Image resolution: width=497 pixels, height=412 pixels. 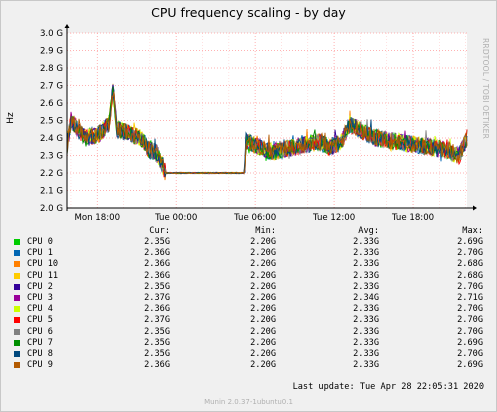 I want to click on legend-name: CPU 7, so click(x=40, y=342).